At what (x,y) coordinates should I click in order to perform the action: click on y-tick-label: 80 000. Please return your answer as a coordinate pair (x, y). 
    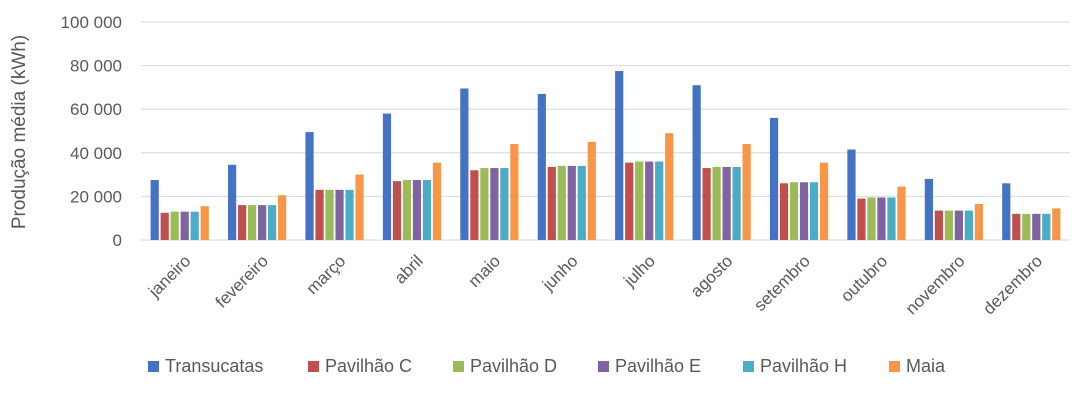
    Looking at the image, I should click on (96, 66).